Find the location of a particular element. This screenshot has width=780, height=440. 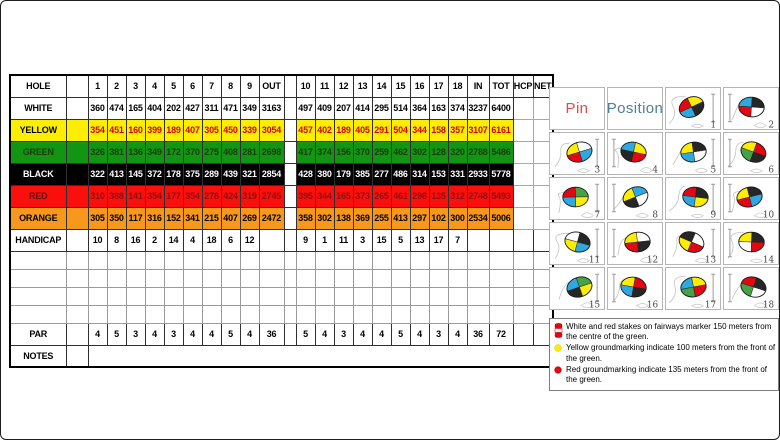

pin-cell-hole-18: 18 is located at coordinates (751, 288).